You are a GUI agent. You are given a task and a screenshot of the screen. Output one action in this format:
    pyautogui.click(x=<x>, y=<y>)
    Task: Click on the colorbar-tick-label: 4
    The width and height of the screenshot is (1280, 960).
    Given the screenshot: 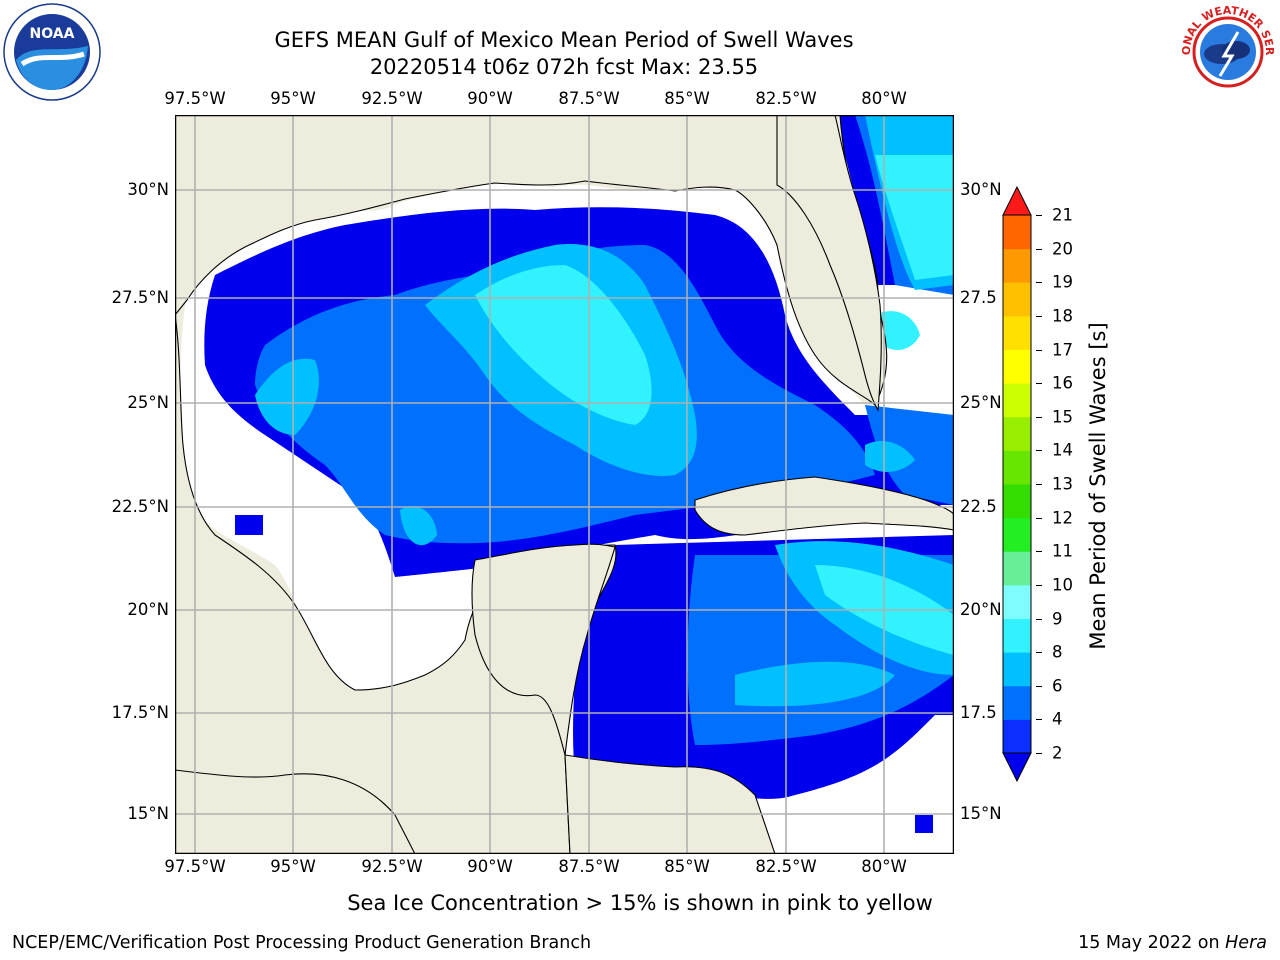 What is the action you would take?
    pyautogui.click(x=1057, y=719)
    